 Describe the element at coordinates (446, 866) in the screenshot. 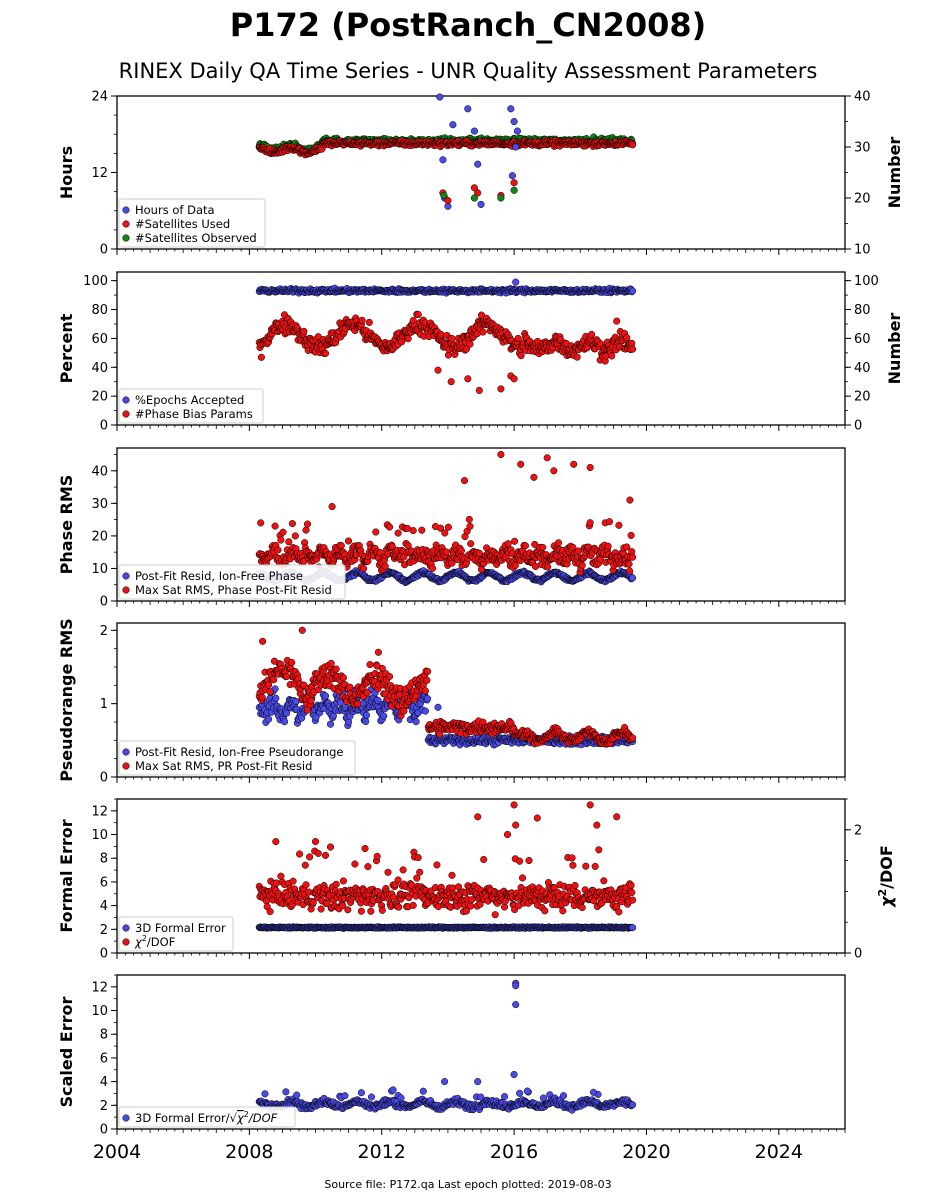

I see `formal-points` at that location.